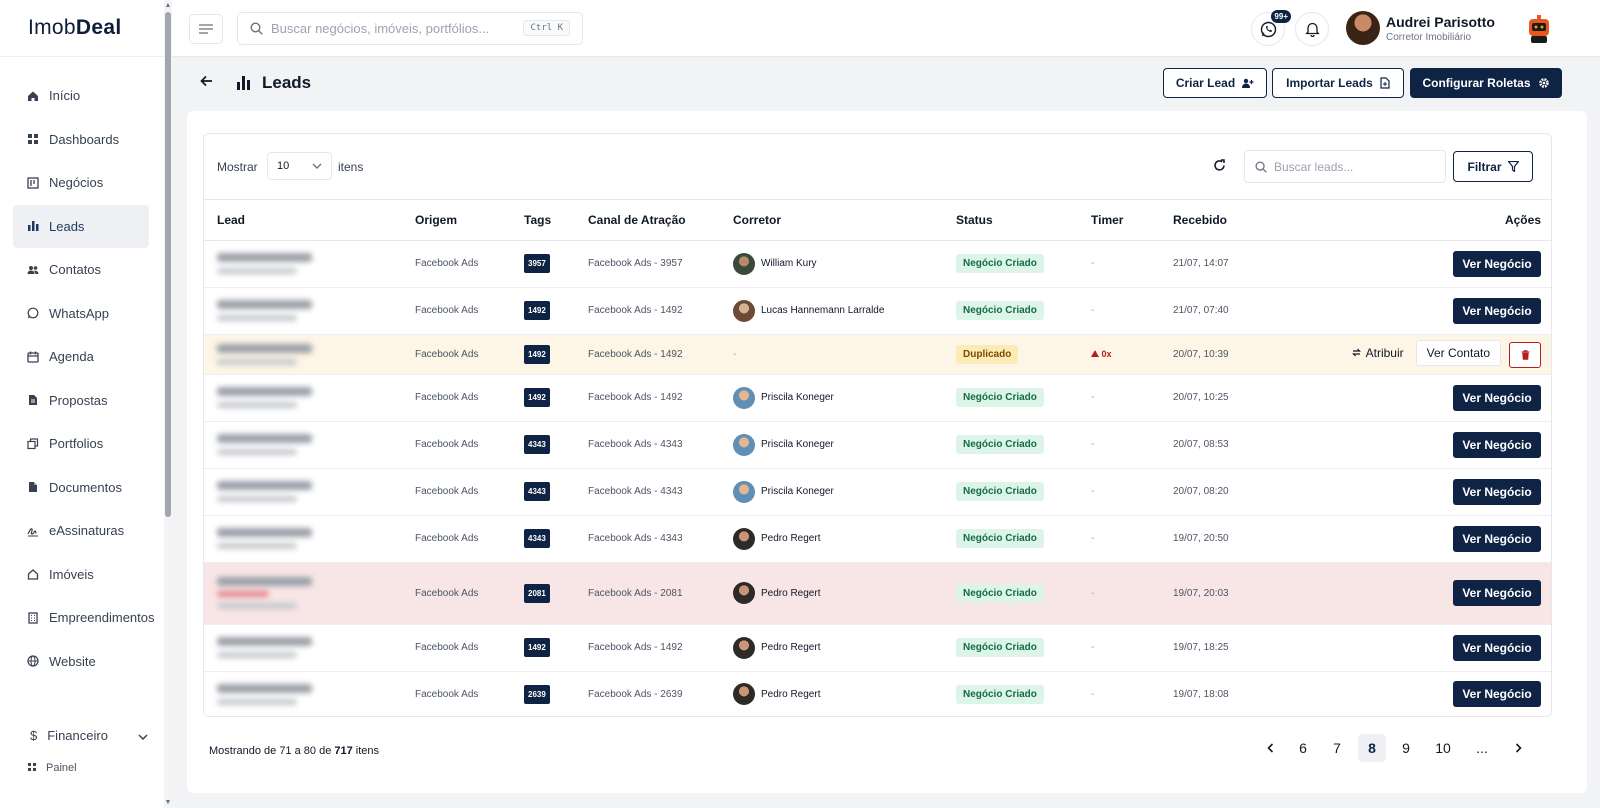 The width and height of the screenshot is (1600, 808). What do you see at coordinates (1406, 748) in the screenshot?
I see `page-button: 9` at bounding box center [1406, 748].